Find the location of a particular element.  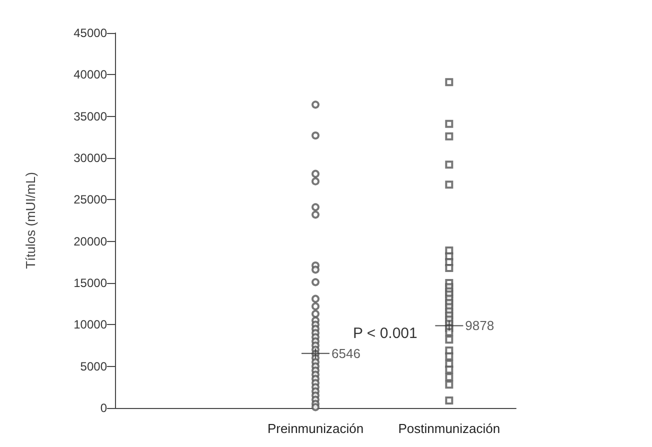

data-label: 6546 is located at coordinates (346, 353).